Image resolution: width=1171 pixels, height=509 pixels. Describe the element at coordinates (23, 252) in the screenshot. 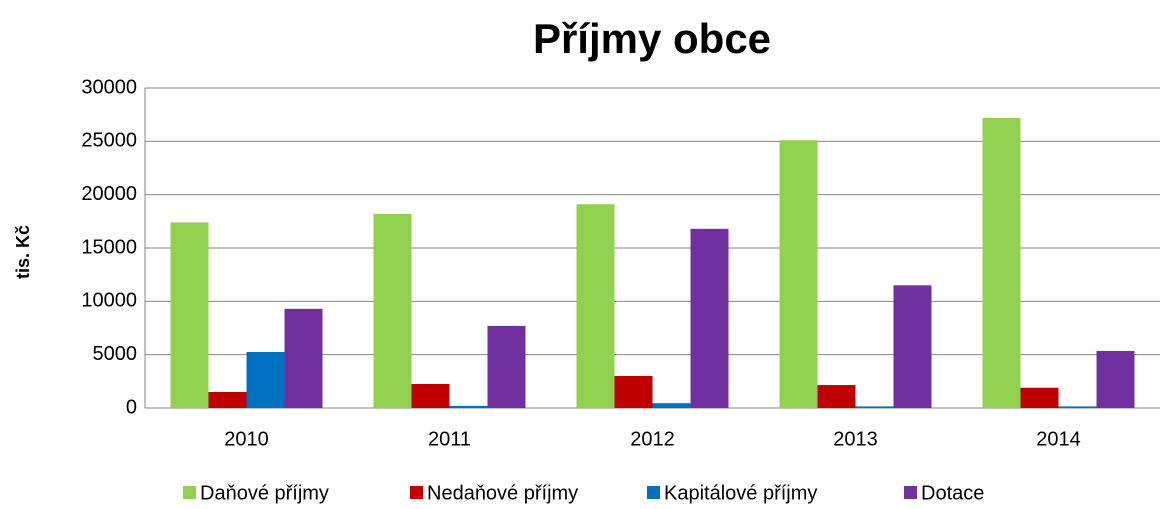

I see `y-axis-label: tis. Kč` at that location.